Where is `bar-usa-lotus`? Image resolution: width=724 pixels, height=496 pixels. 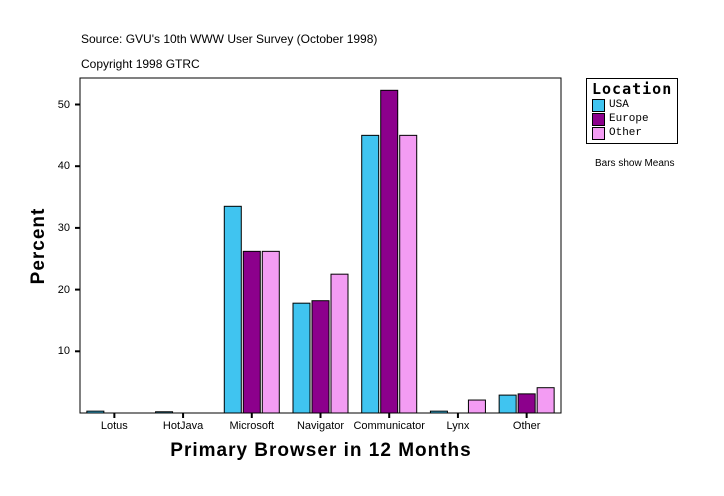
bar-usa-lotus is located at coordinates (95, 412).